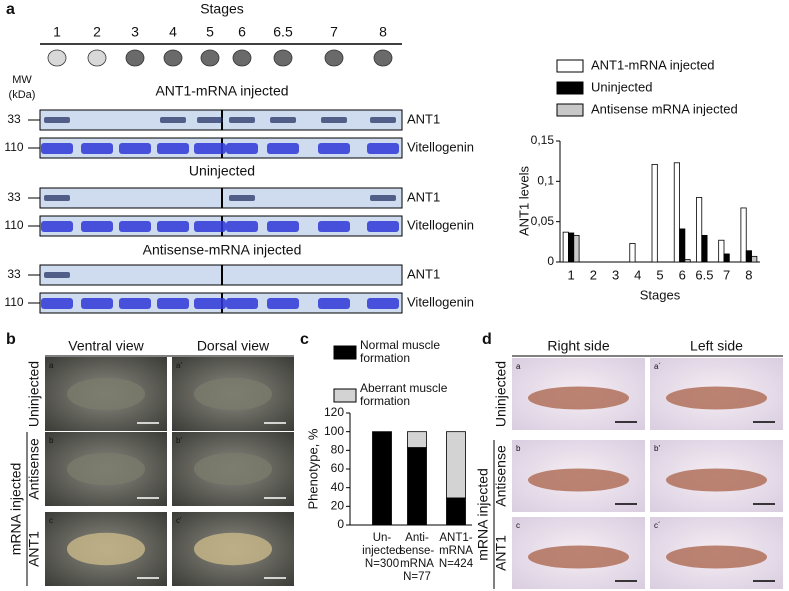 Image resolution: width=789 pixels, height=591 pixels. I want to click on row-label: ANT1, so click(423, 118).